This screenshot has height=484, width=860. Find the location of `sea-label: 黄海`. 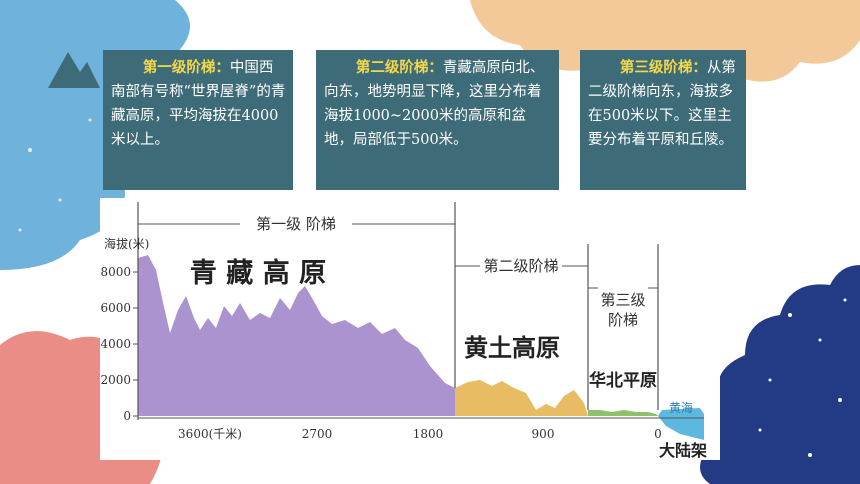

sea-label: 黄海 is located at coordinates (681, 407).